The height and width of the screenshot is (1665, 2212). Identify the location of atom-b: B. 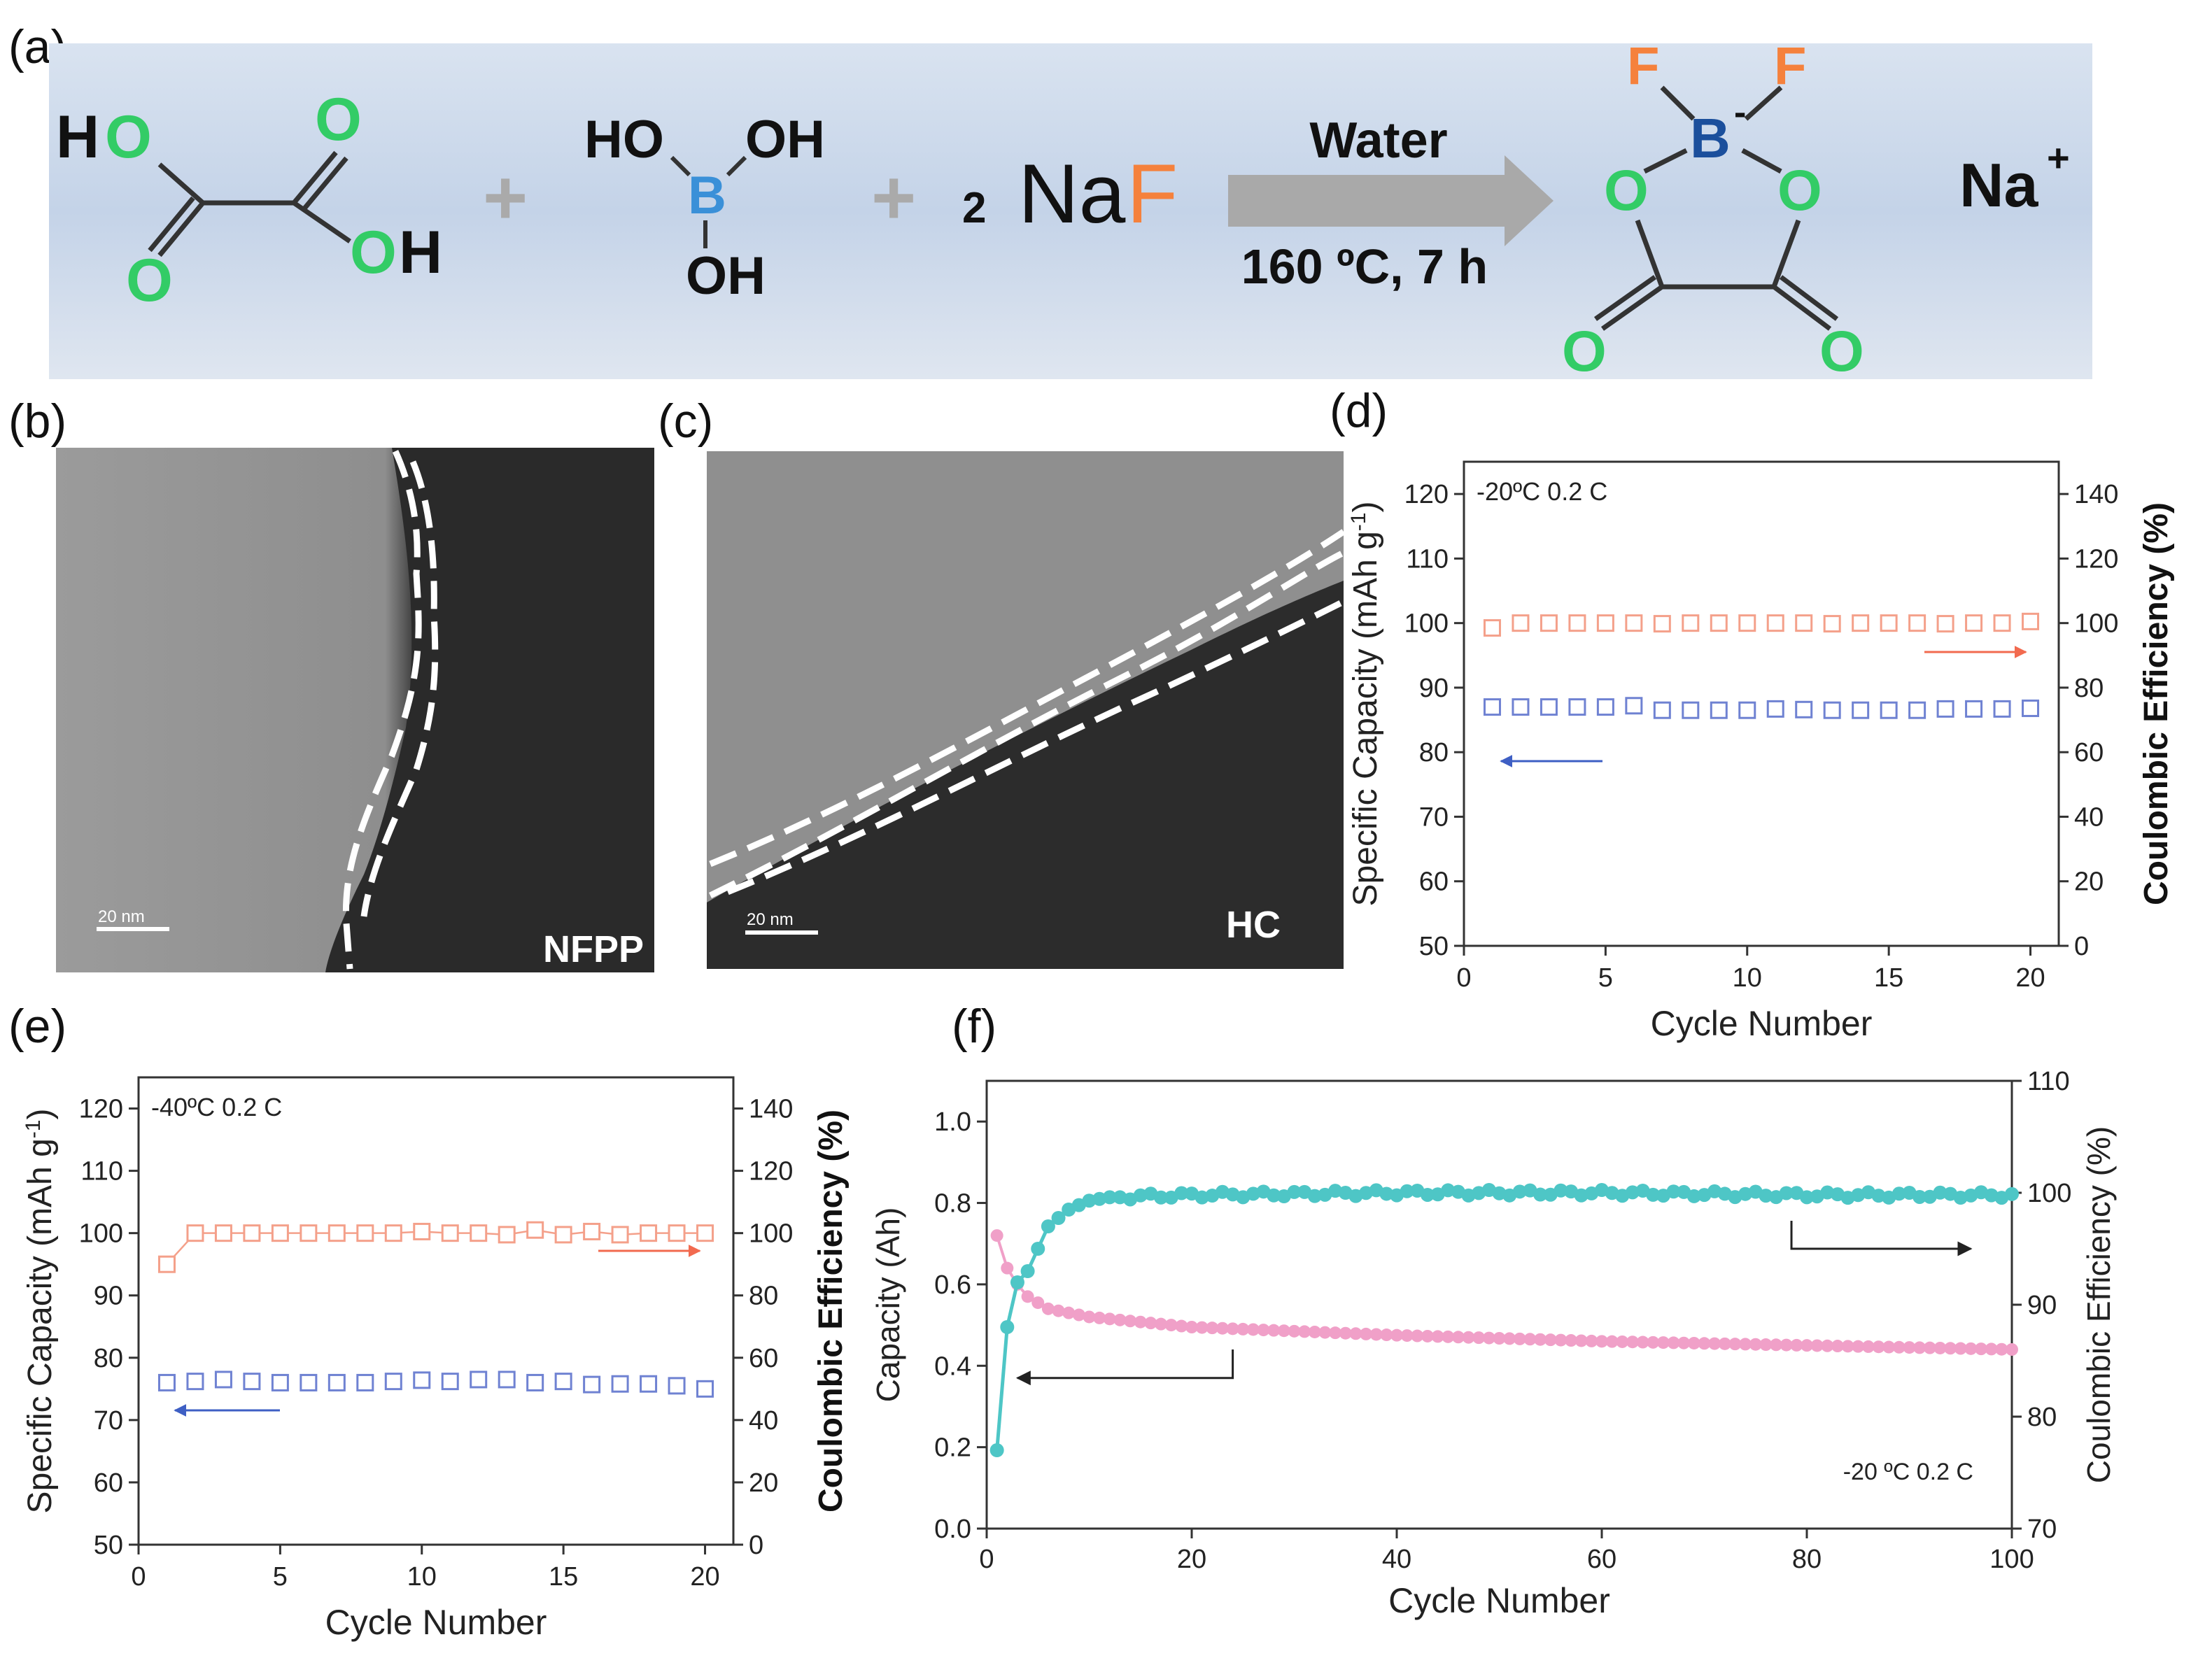
(1710, 138).